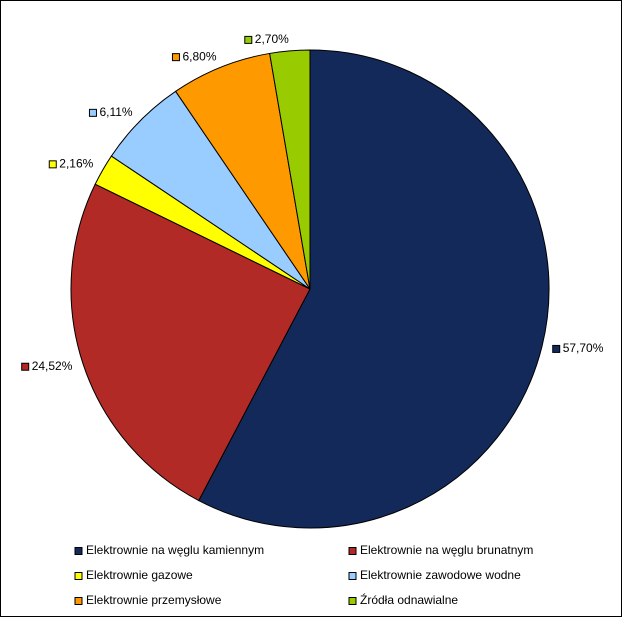 This screenshot has height=618, width=623. I want to click on legend-label: Elektrownie gazowe, so click(139, 575).